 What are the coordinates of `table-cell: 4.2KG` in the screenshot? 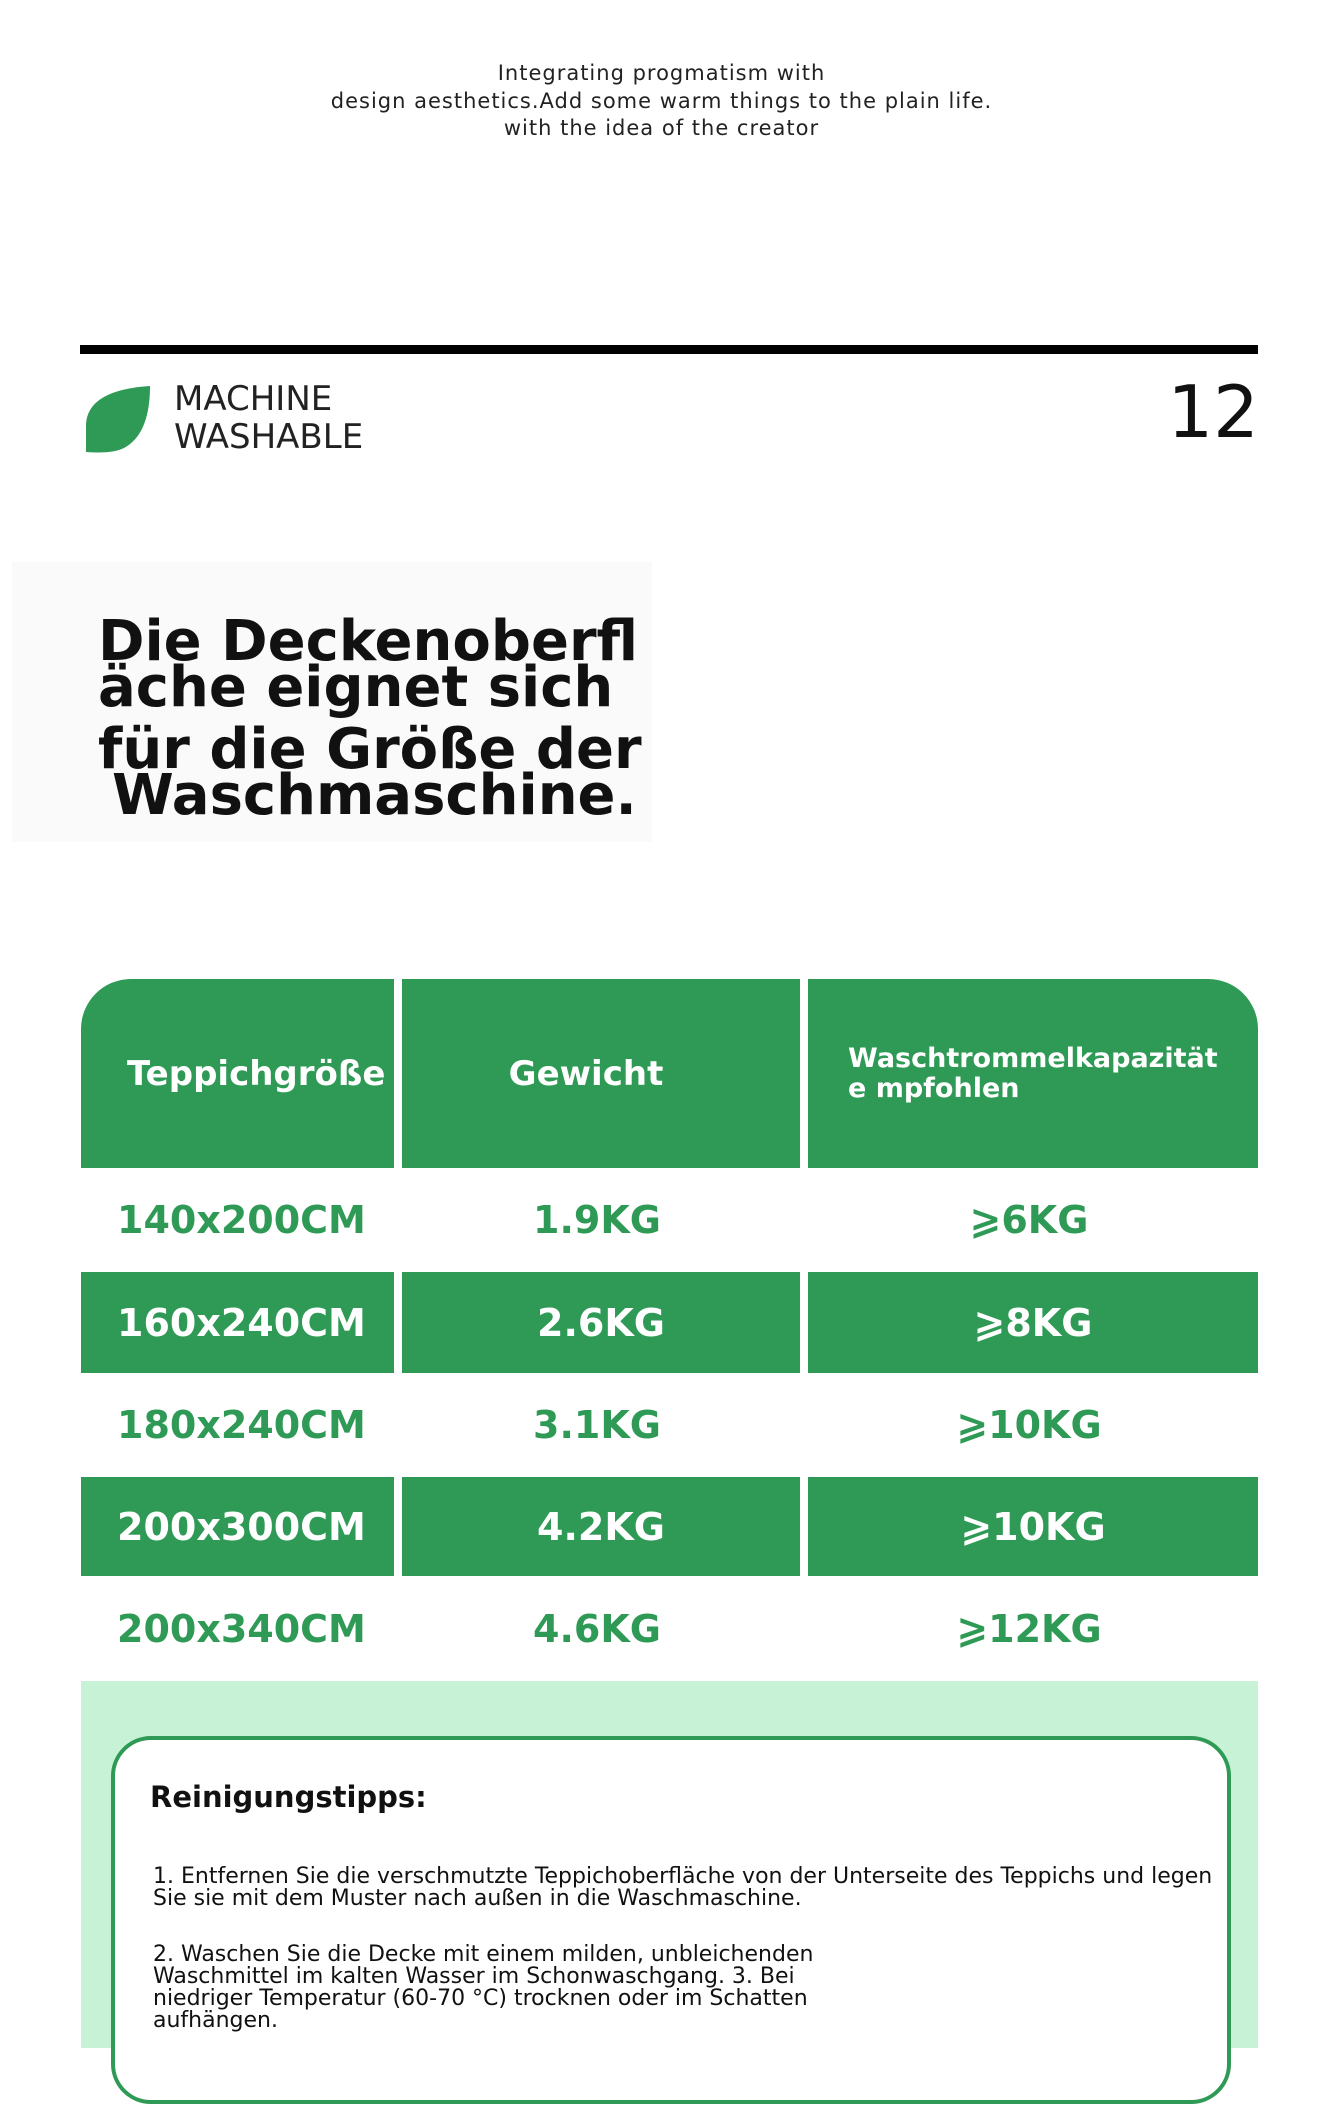 It's located at (601, 1526).